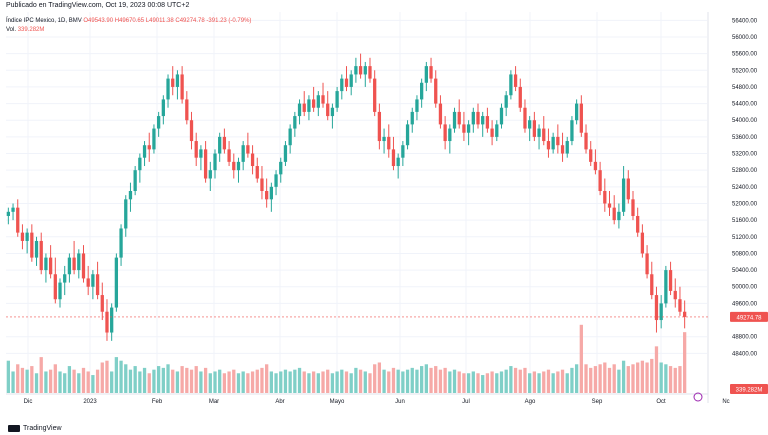  Describe the element at coordinates (745, 121) in the screenshot. I see `price-tick-label: 54000.00` at that location.